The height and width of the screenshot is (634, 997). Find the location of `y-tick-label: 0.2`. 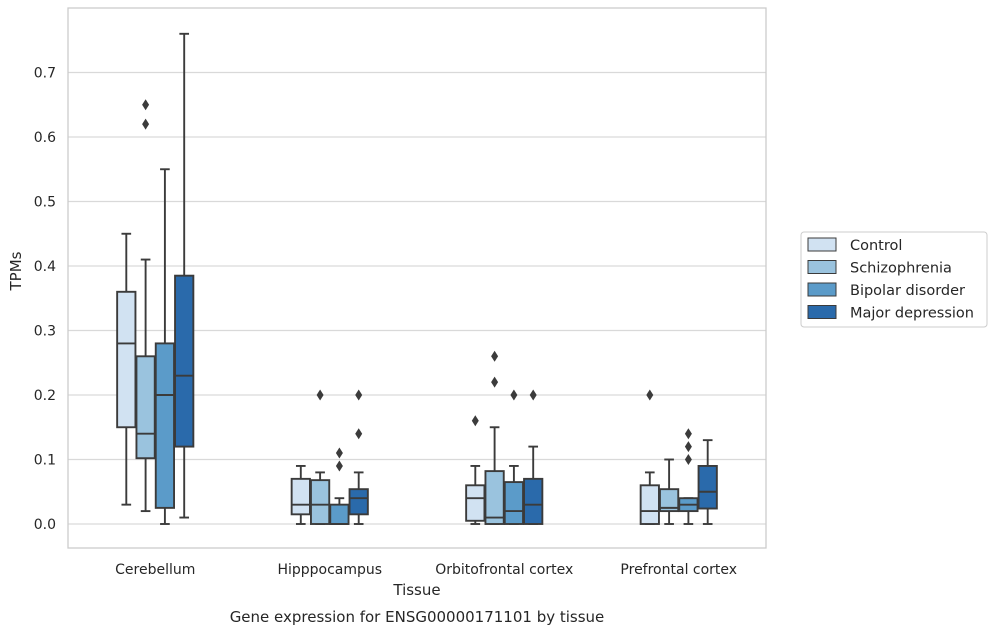

y-tick-label: 0.2 is located at coordinates (45, 396).